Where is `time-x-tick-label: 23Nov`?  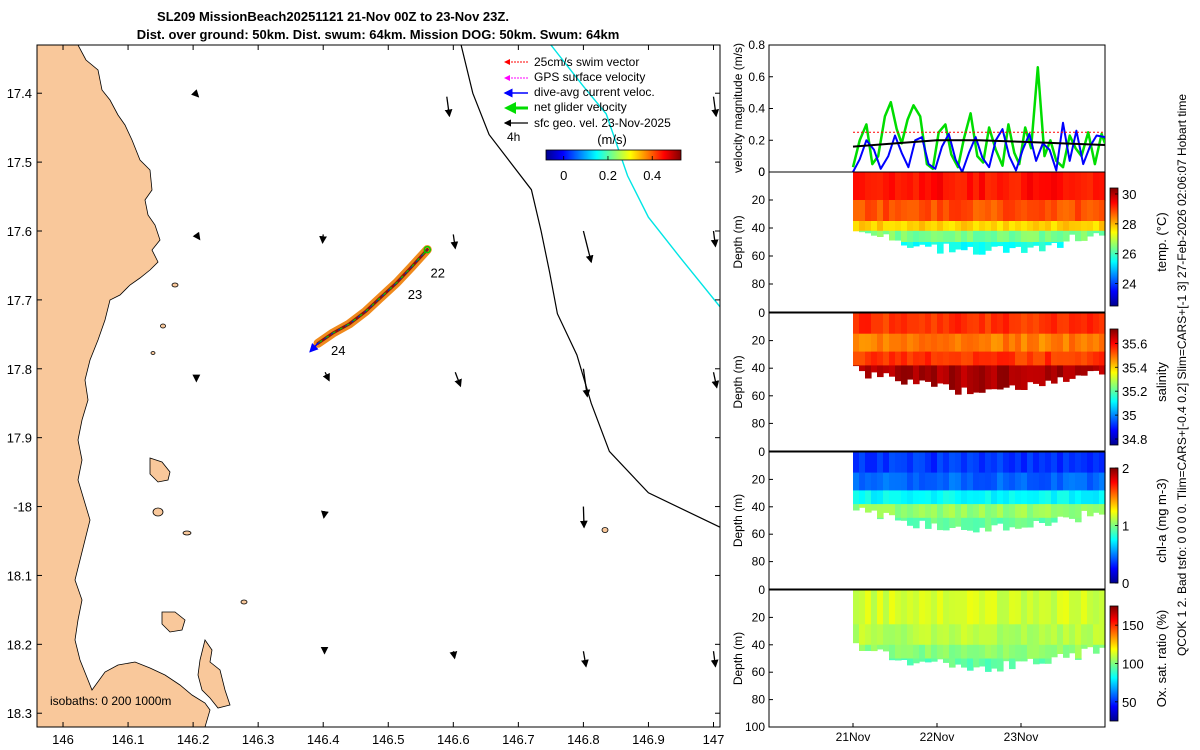 time-x-tick-label: 23Nov is located at coordinates (1021, 737).